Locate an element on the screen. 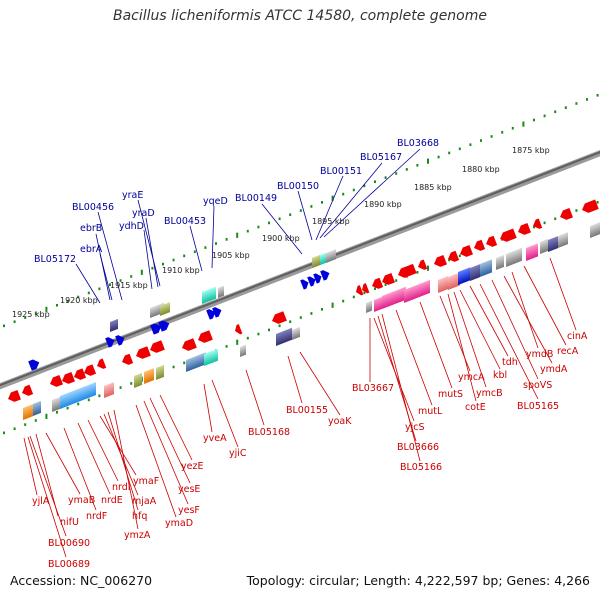  bottom-gene-label: yezE is located at coordinates (192, 466).